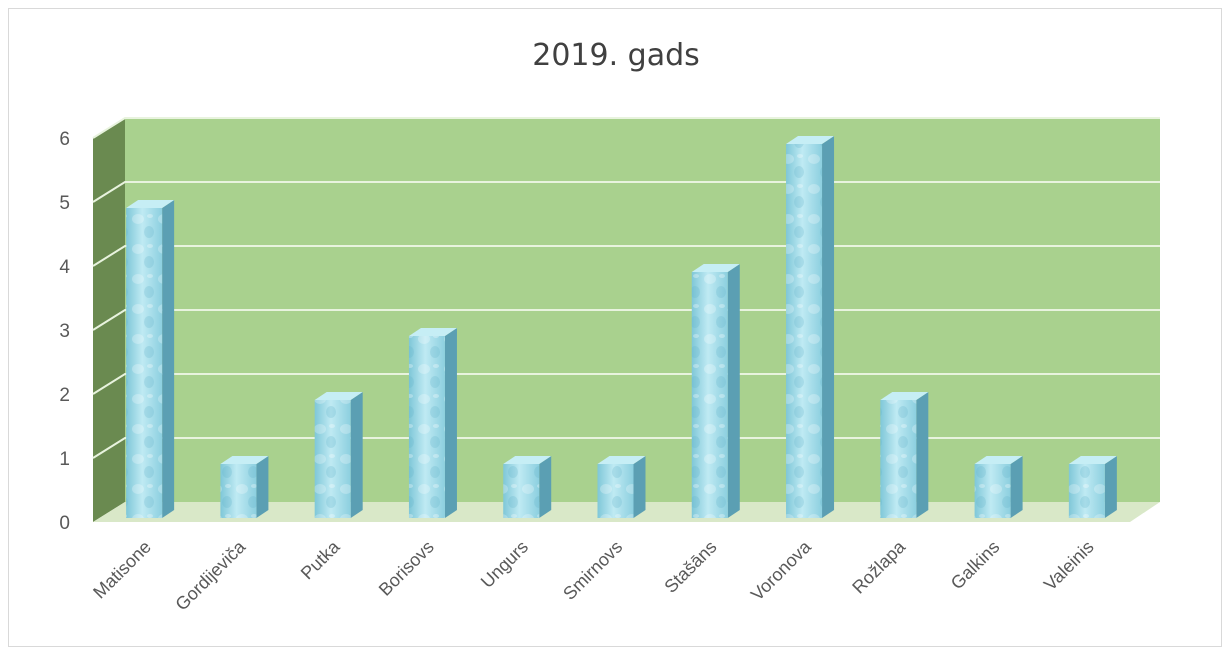 This screenshot has width=1232, height=655. I want to click on y-tick-label: 5, so click(64, 203).